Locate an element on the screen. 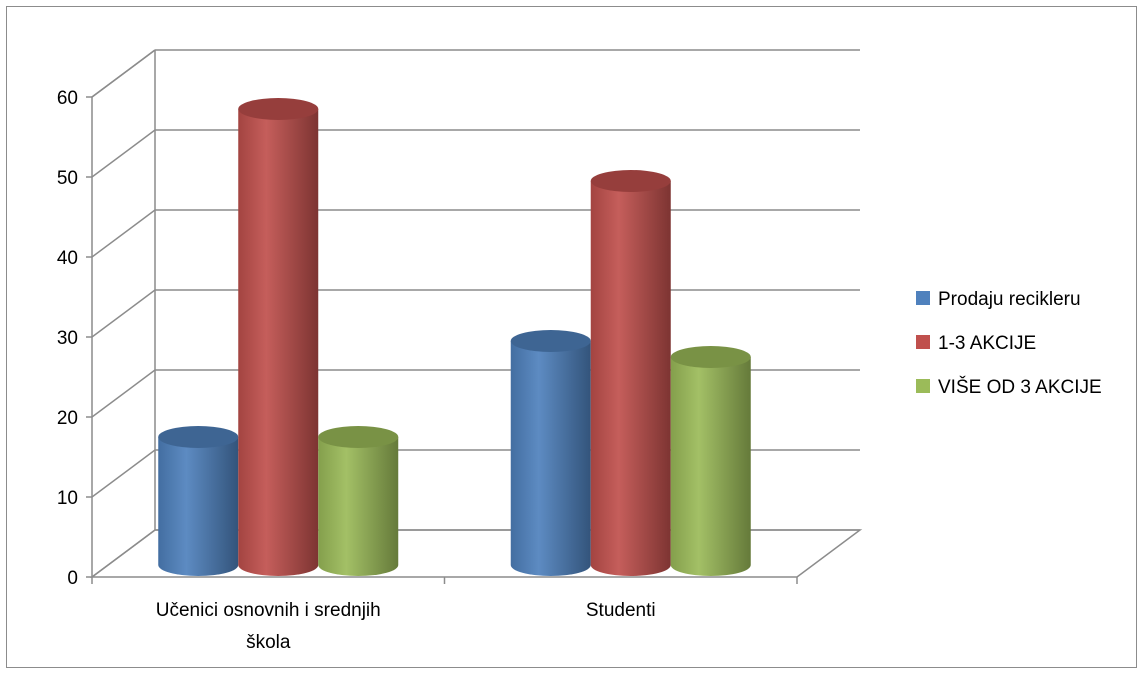 Image resolution: width=1145 pixels, height=676 pixels. x-tick-label: Učenici osnovnih i srednjih is located at coordinates (268, 610).